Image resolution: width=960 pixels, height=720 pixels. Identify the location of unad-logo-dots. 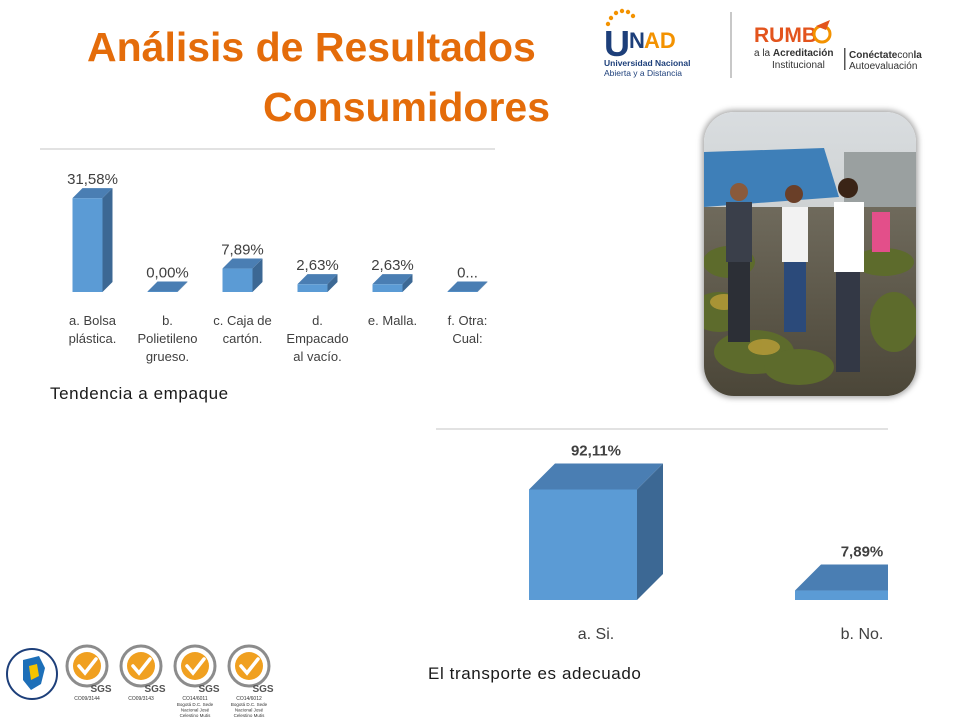
(620, 17).